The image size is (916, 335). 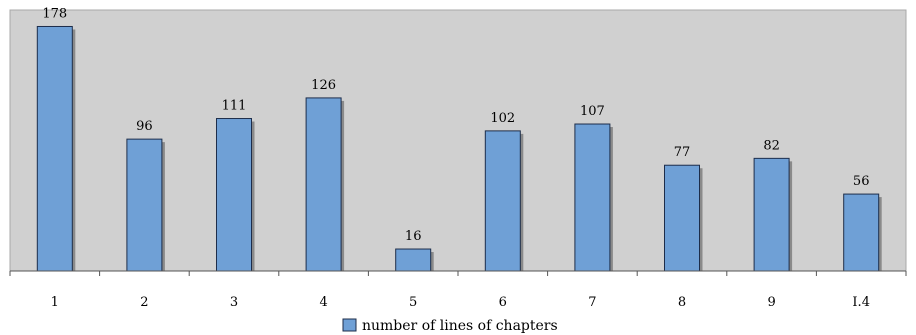 What do you see at coordinates (323, 302) in the screenshot?
I see `x-tick-label-4: 4` at bounding box center [323, 302].